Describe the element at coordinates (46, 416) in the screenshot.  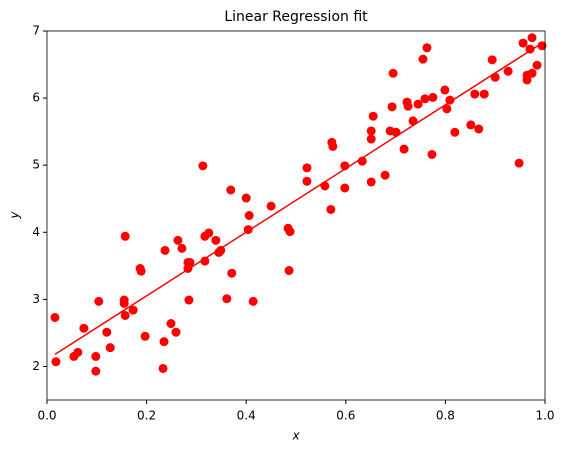
I see `x-tick-label: 0.0` at that location.